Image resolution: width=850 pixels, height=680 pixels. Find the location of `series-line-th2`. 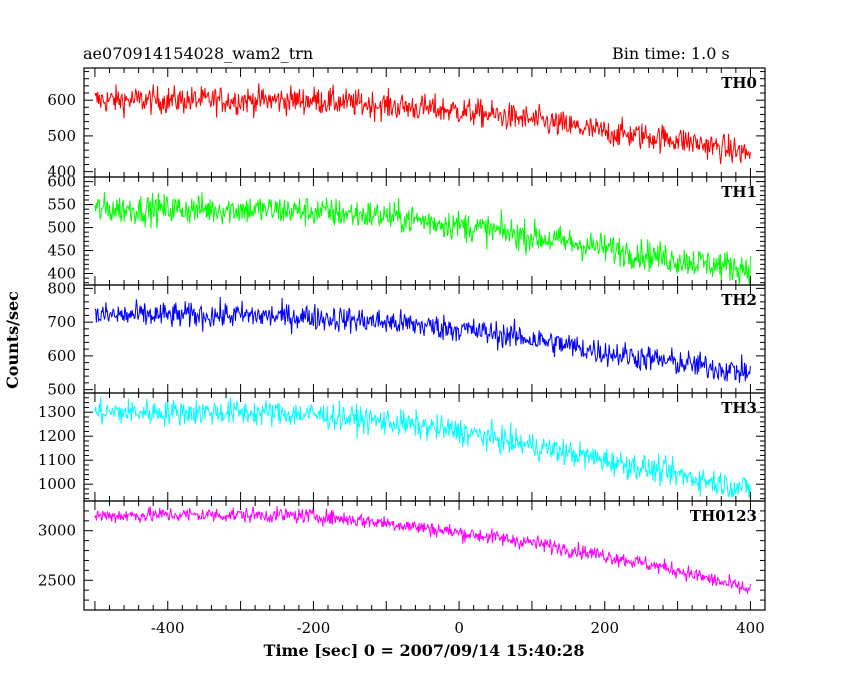

series-line-th2 is located at coordinates (422, 340).